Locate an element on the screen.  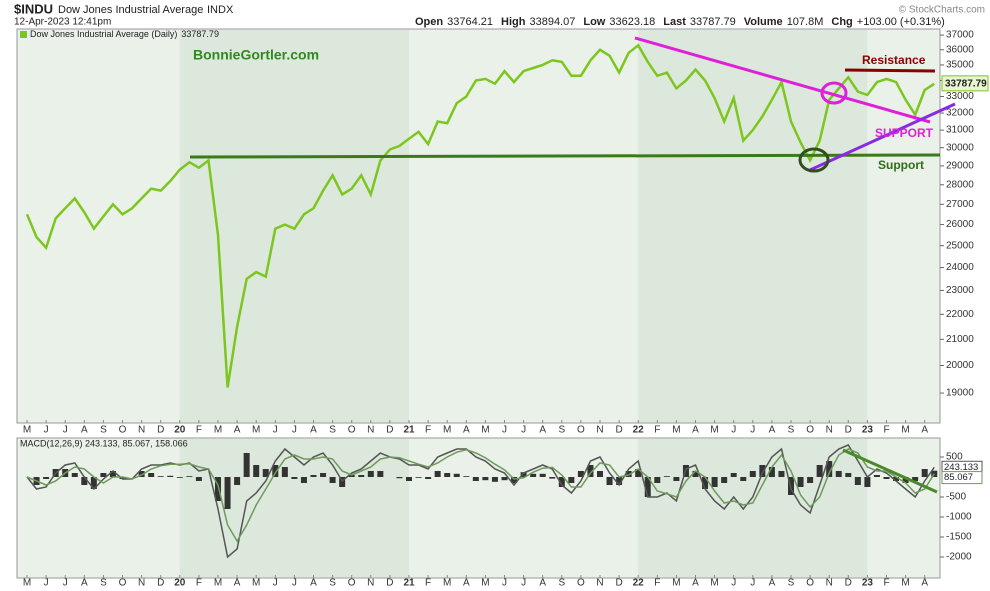
macd-line is located at coordinates (480, 495).